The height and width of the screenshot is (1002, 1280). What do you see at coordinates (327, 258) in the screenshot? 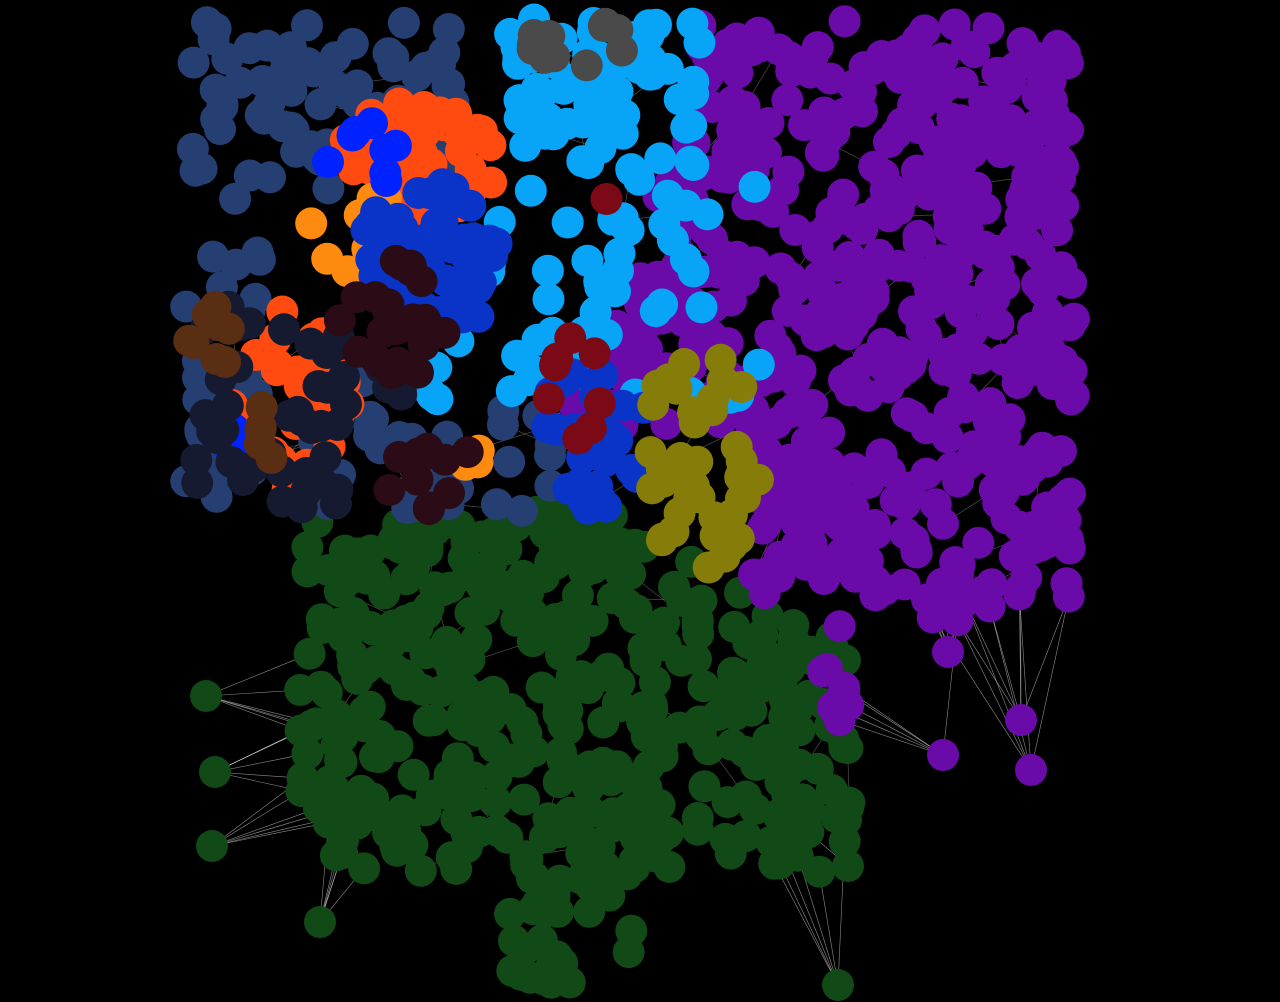
I see `graph-node-orange` at bounding box center [327, 258].